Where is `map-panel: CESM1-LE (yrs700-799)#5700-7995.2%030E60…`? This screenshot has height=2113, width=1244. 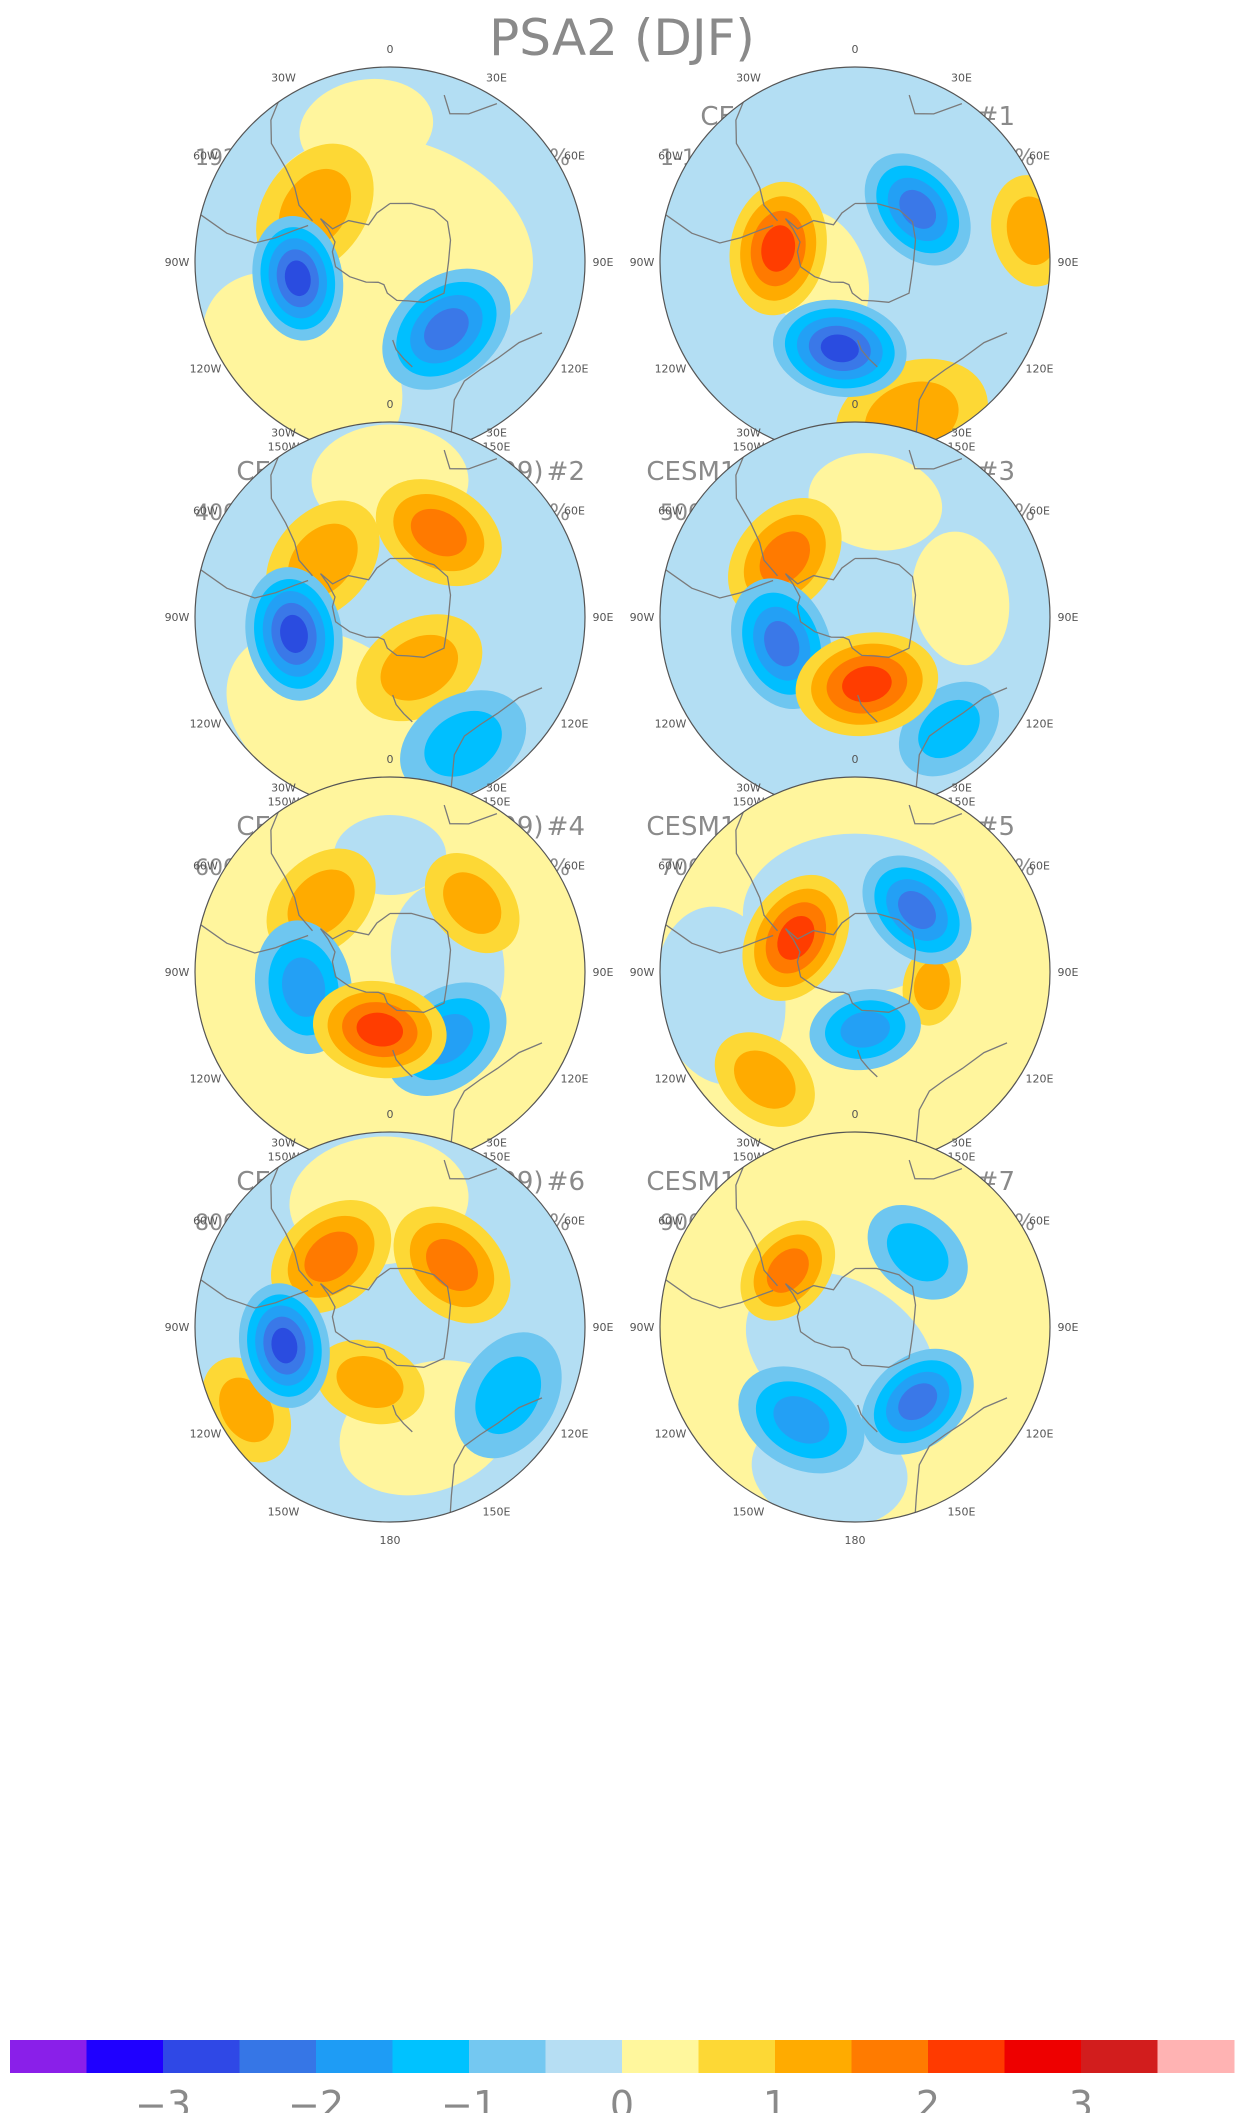 map-panel: CESM1-LE (yrs700-799)#5700-7995.2%030E60… is located at coordinates (854, 972).